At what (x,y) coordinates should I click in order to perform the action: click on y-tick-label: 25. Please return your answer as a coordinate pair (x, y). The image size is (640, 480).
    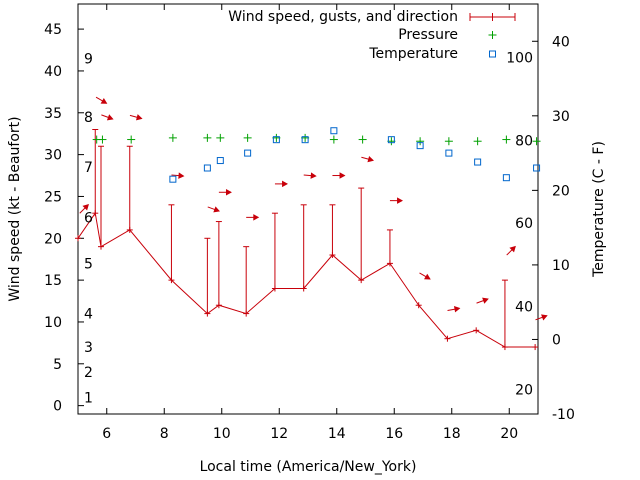
    Looking at the image, I should click on (53, 197).